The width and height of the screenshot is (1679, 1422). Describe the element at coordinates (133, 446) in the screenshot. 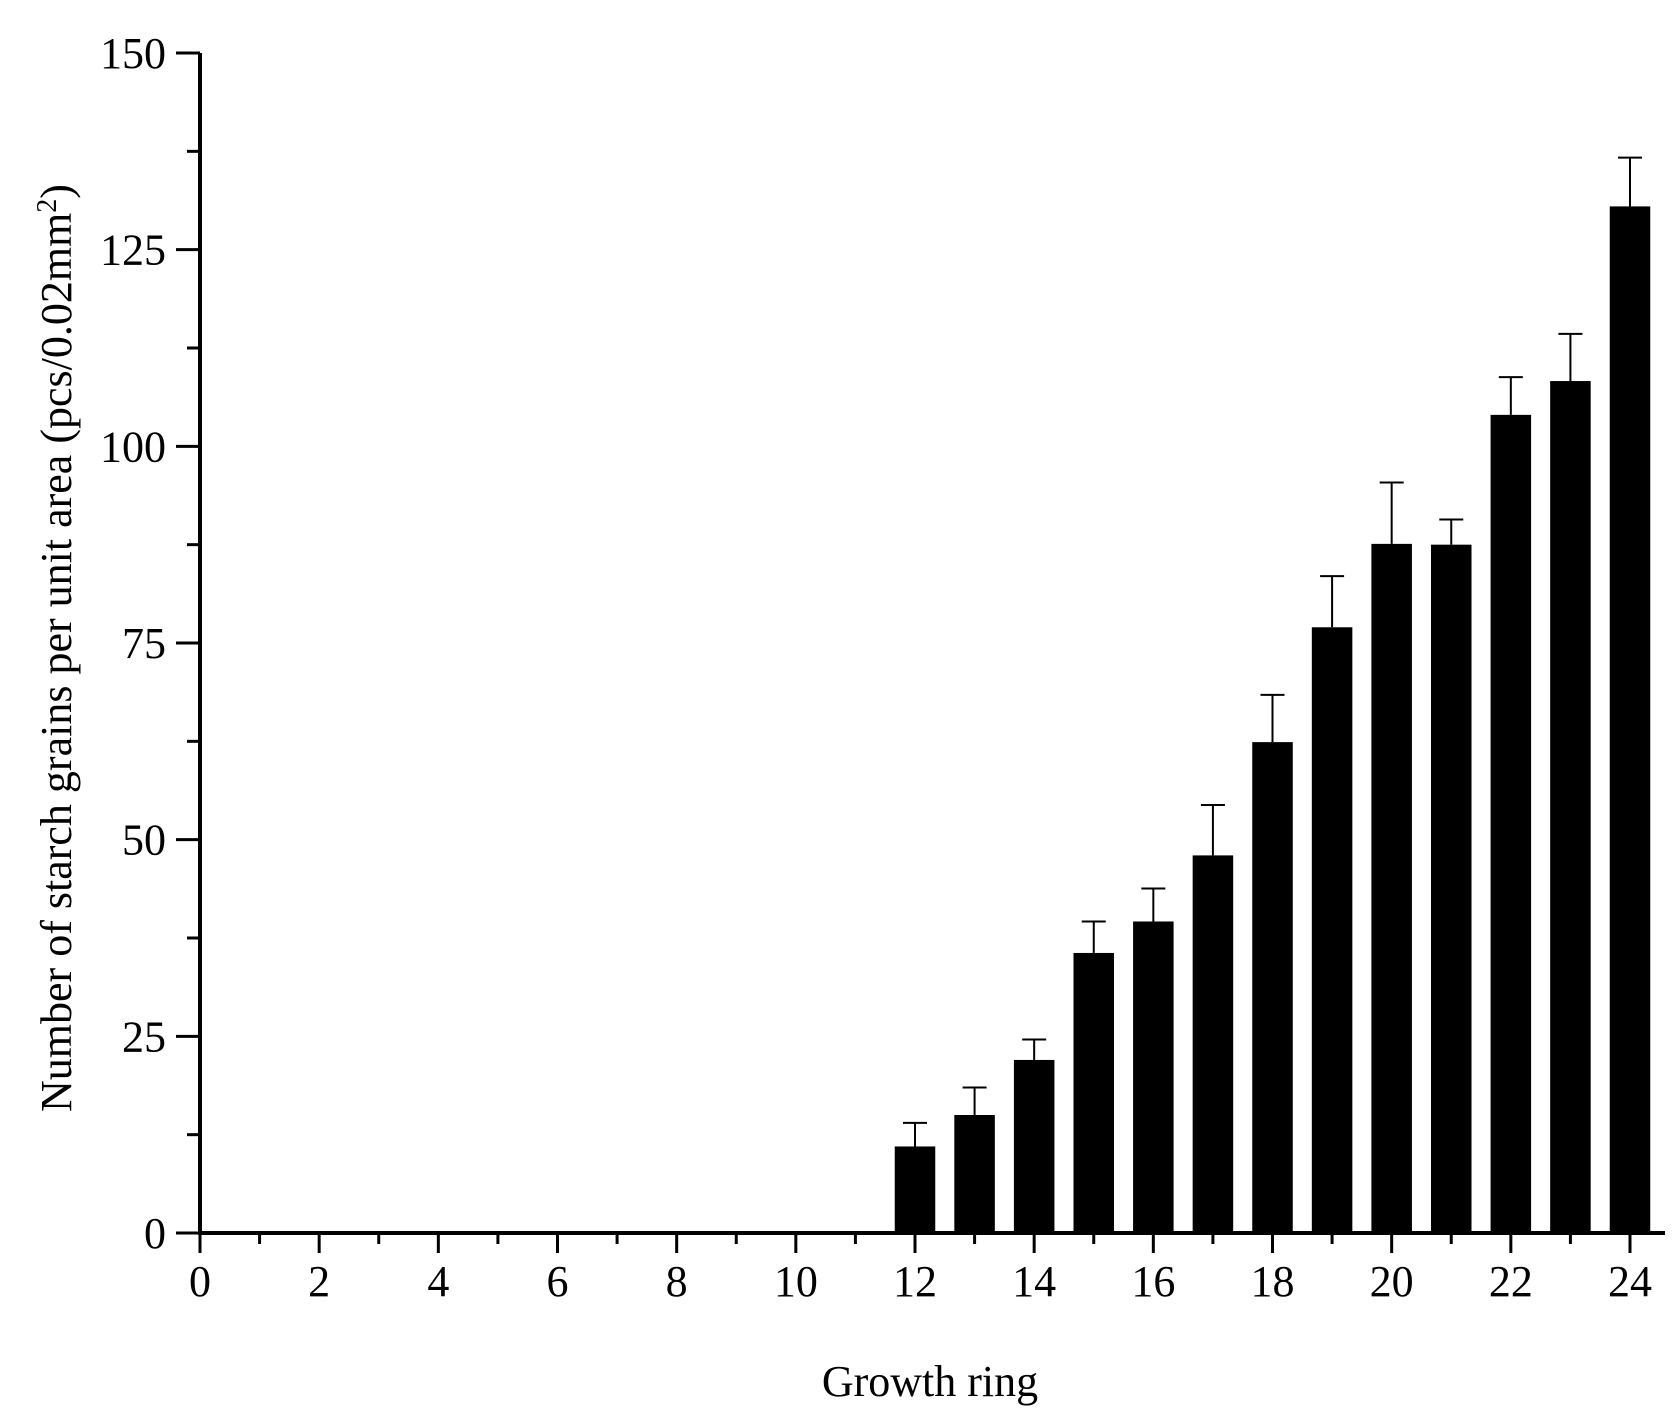

I see `y-tick-label: 100` at that location.